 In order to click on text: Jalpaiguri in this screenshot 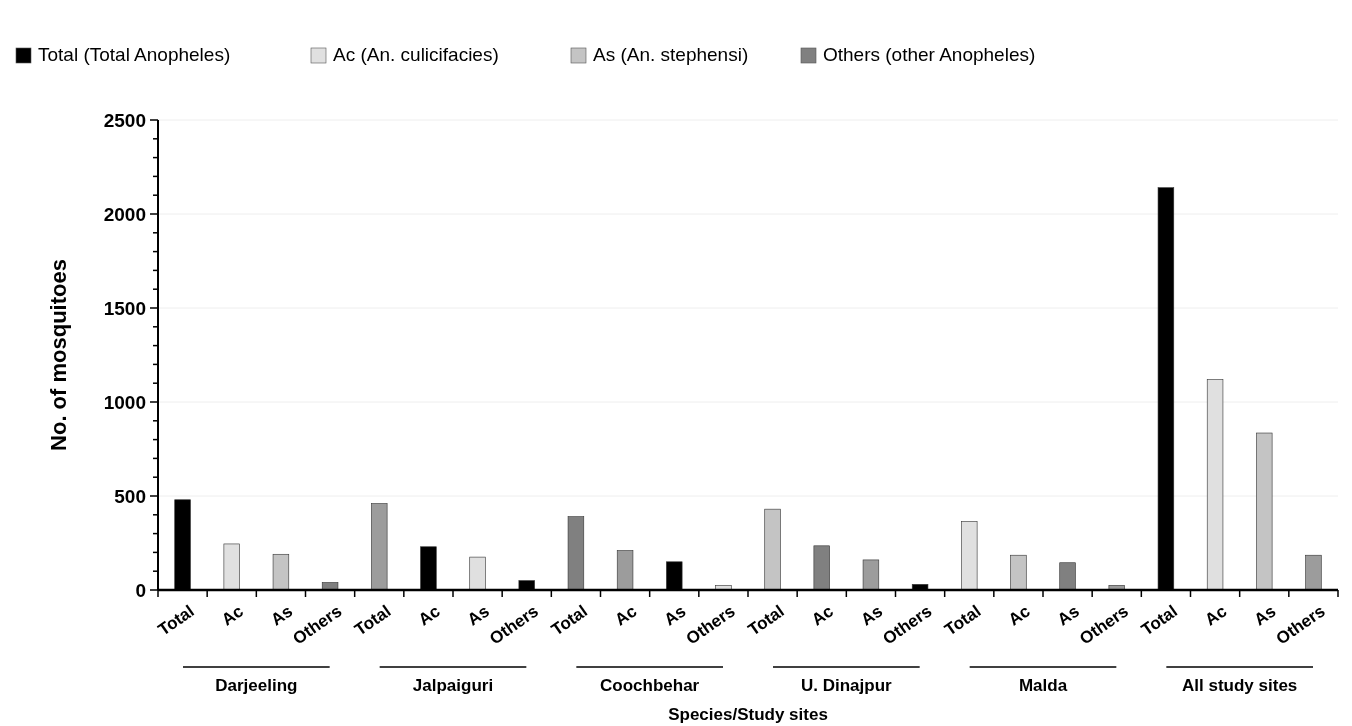, I will do `click(453, 685)`.